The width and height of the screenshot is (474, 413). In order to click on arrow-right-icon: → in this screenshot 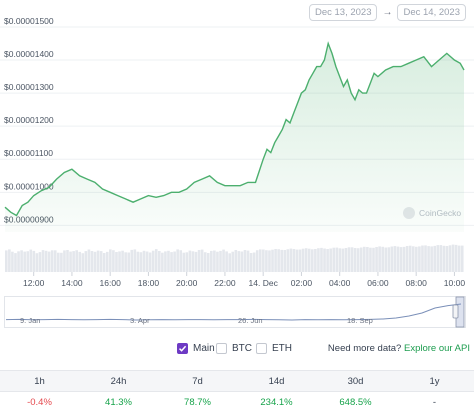, I will do `click(387, 12)`.